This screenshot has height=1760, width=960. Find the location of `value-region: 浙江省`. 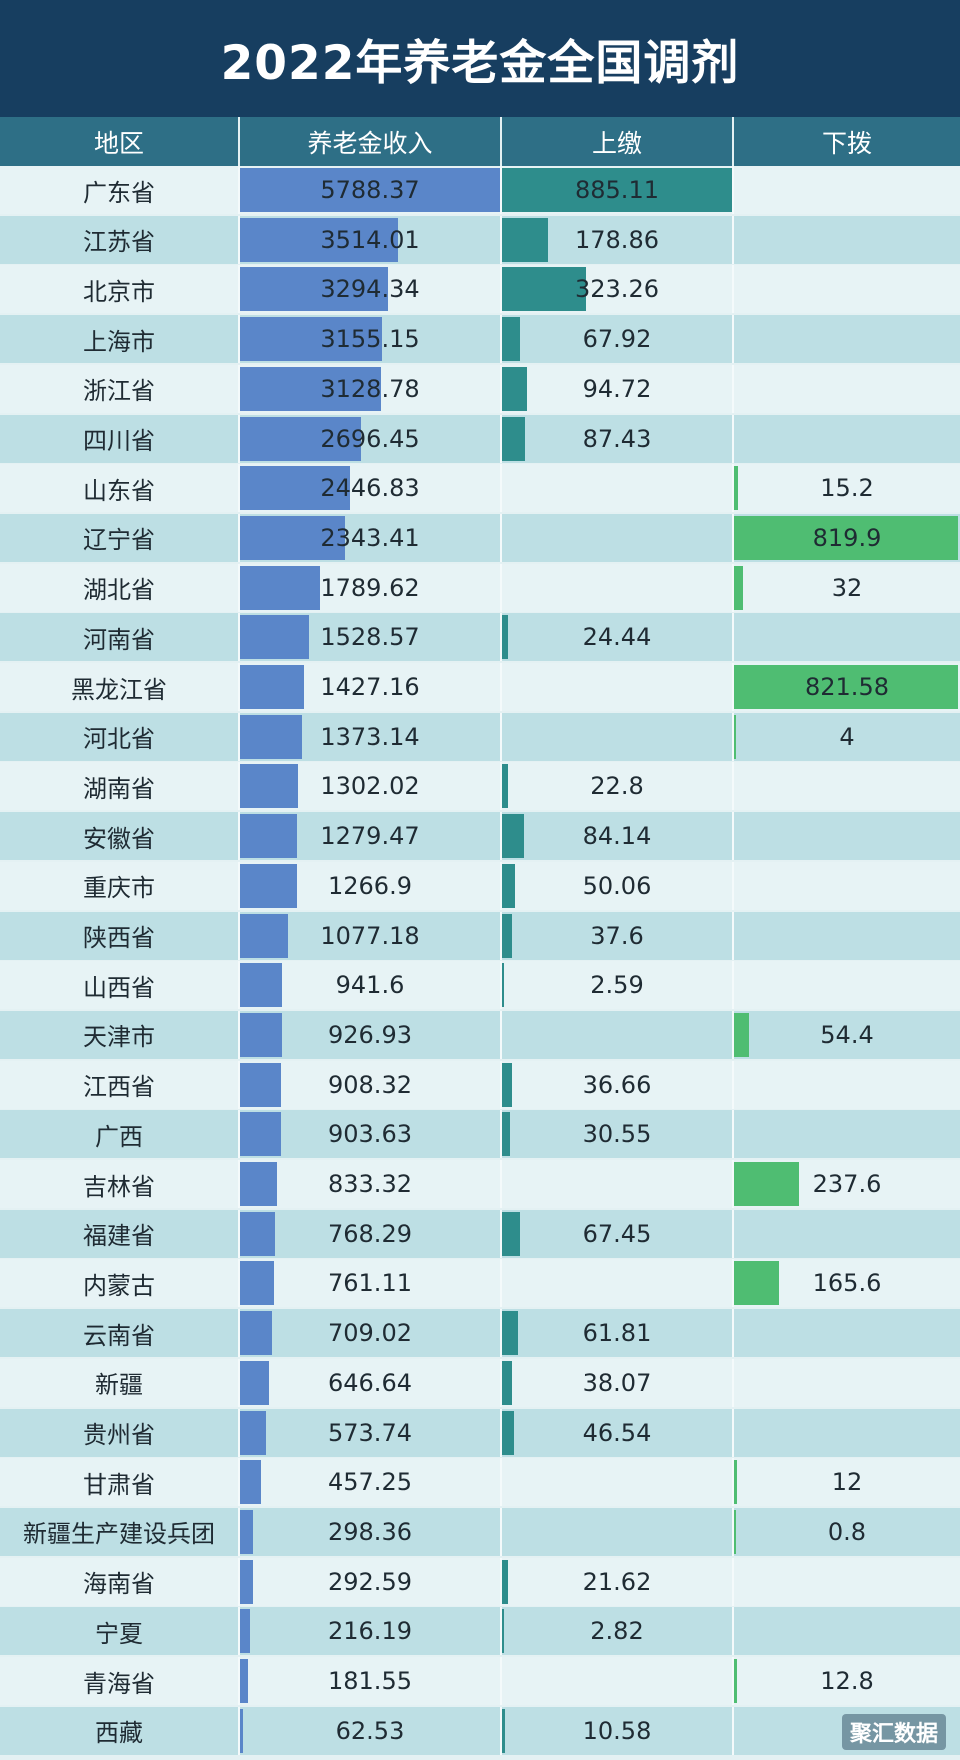

value-region: 浙江省 is located at coordinates (119, 391).